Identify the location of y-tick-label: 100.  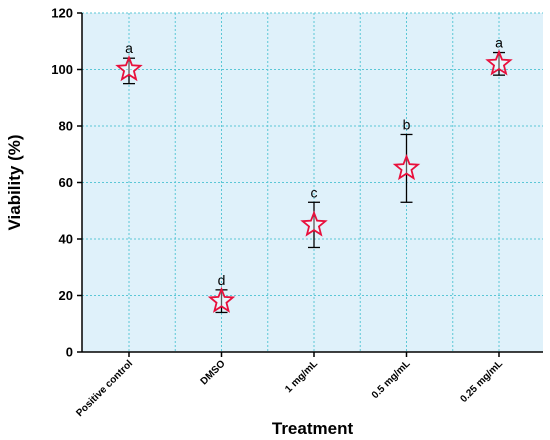
(62, 69).